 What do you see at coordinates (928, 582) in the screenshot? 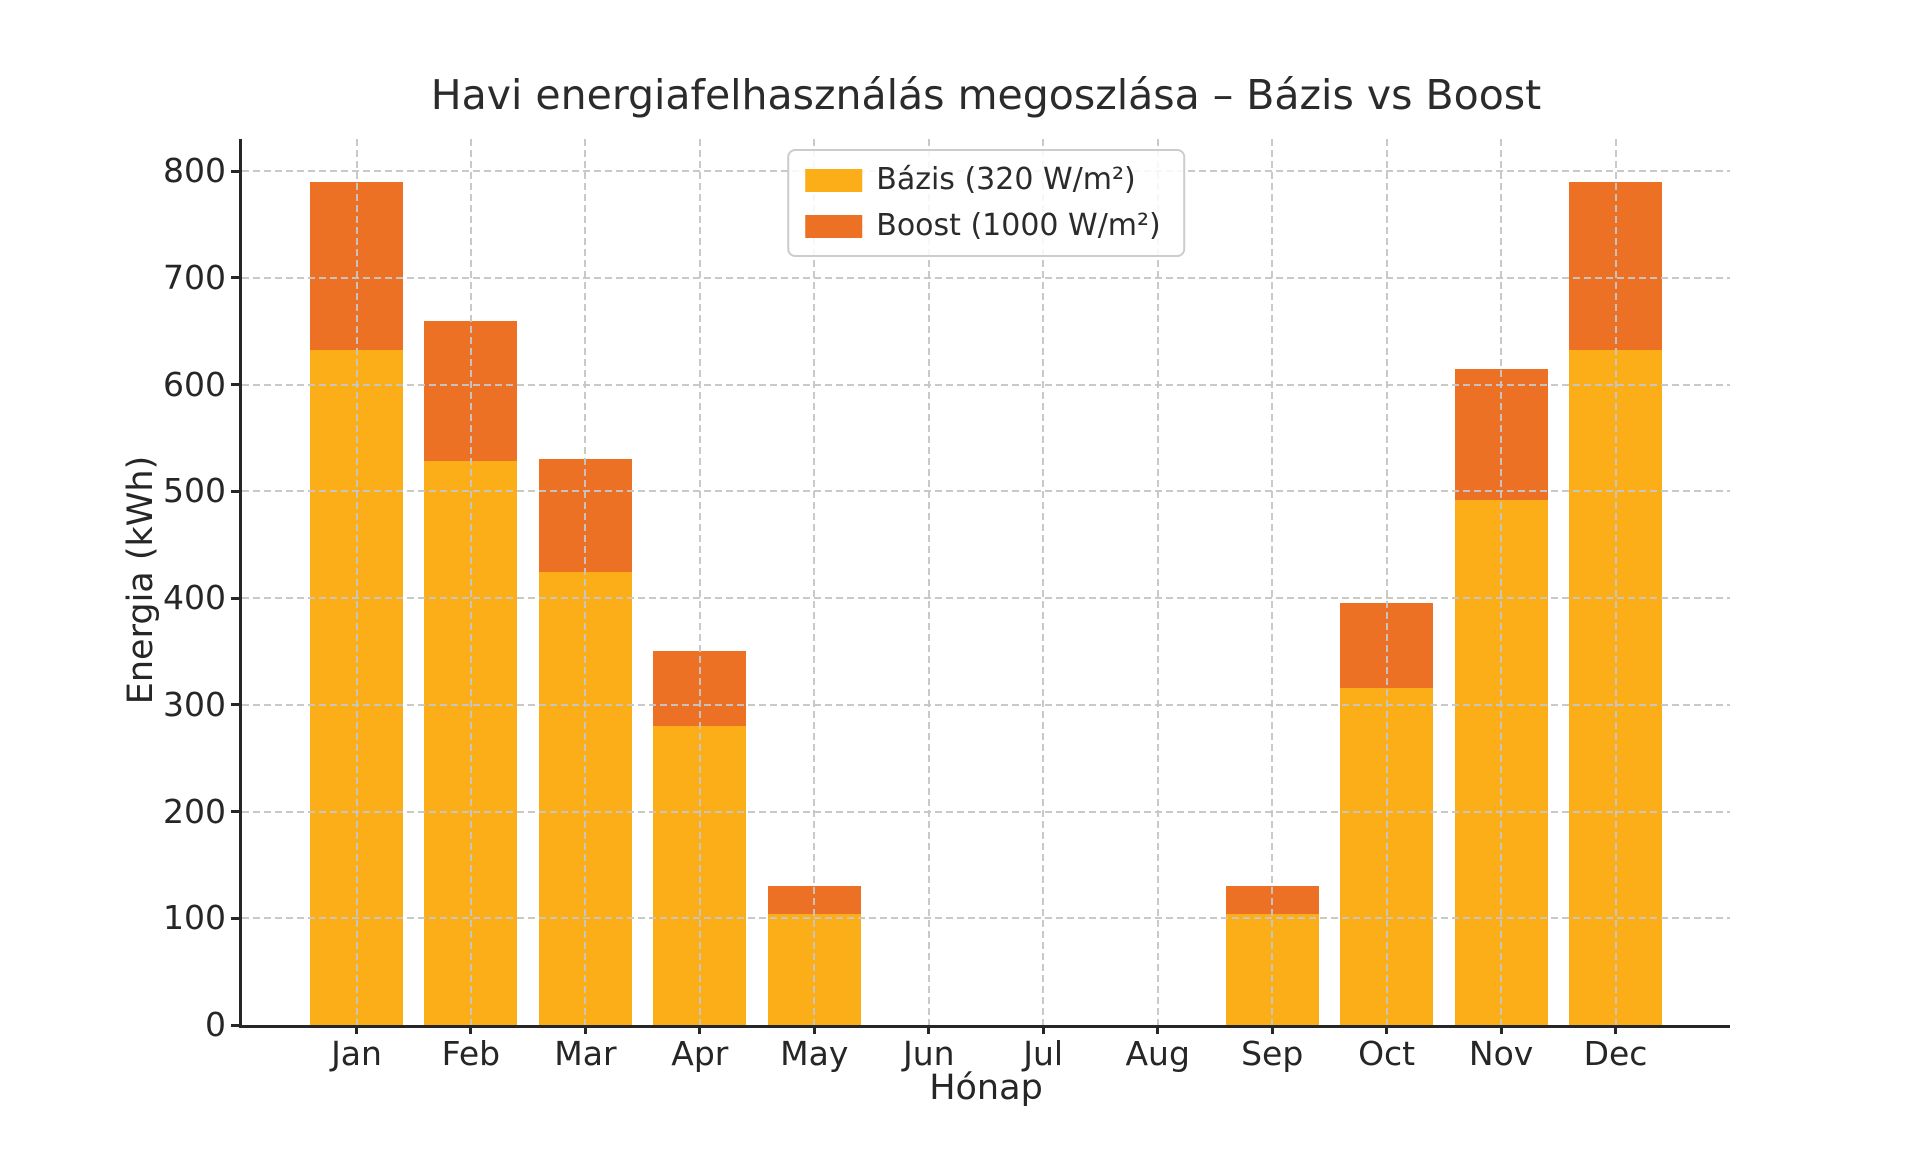
I see `gridline-x-Jun` at bounding box center [928, 582].